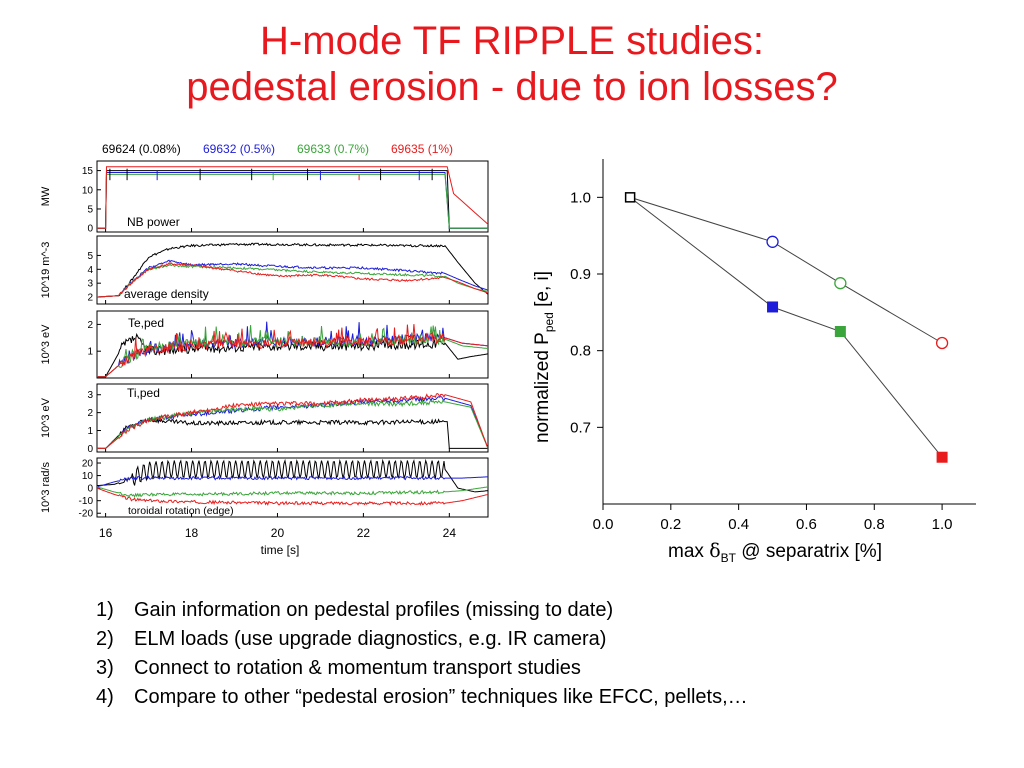  I want to click on y-tick-label-te: 1, so click(90, 352).